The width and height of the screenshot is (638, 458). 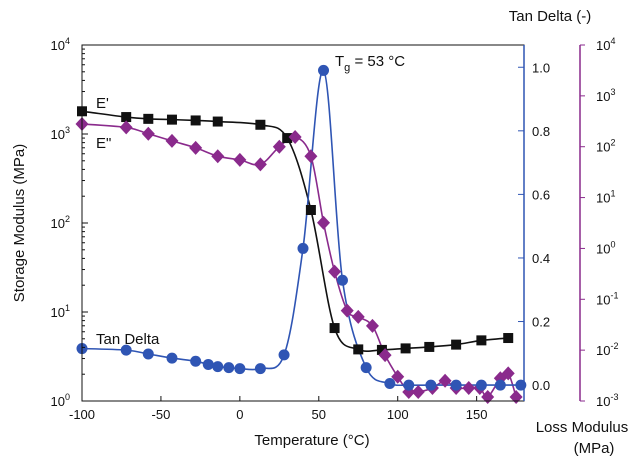 I want to click on loss-modulus-tick-label: 10⁰, so click(x=605, y=247).